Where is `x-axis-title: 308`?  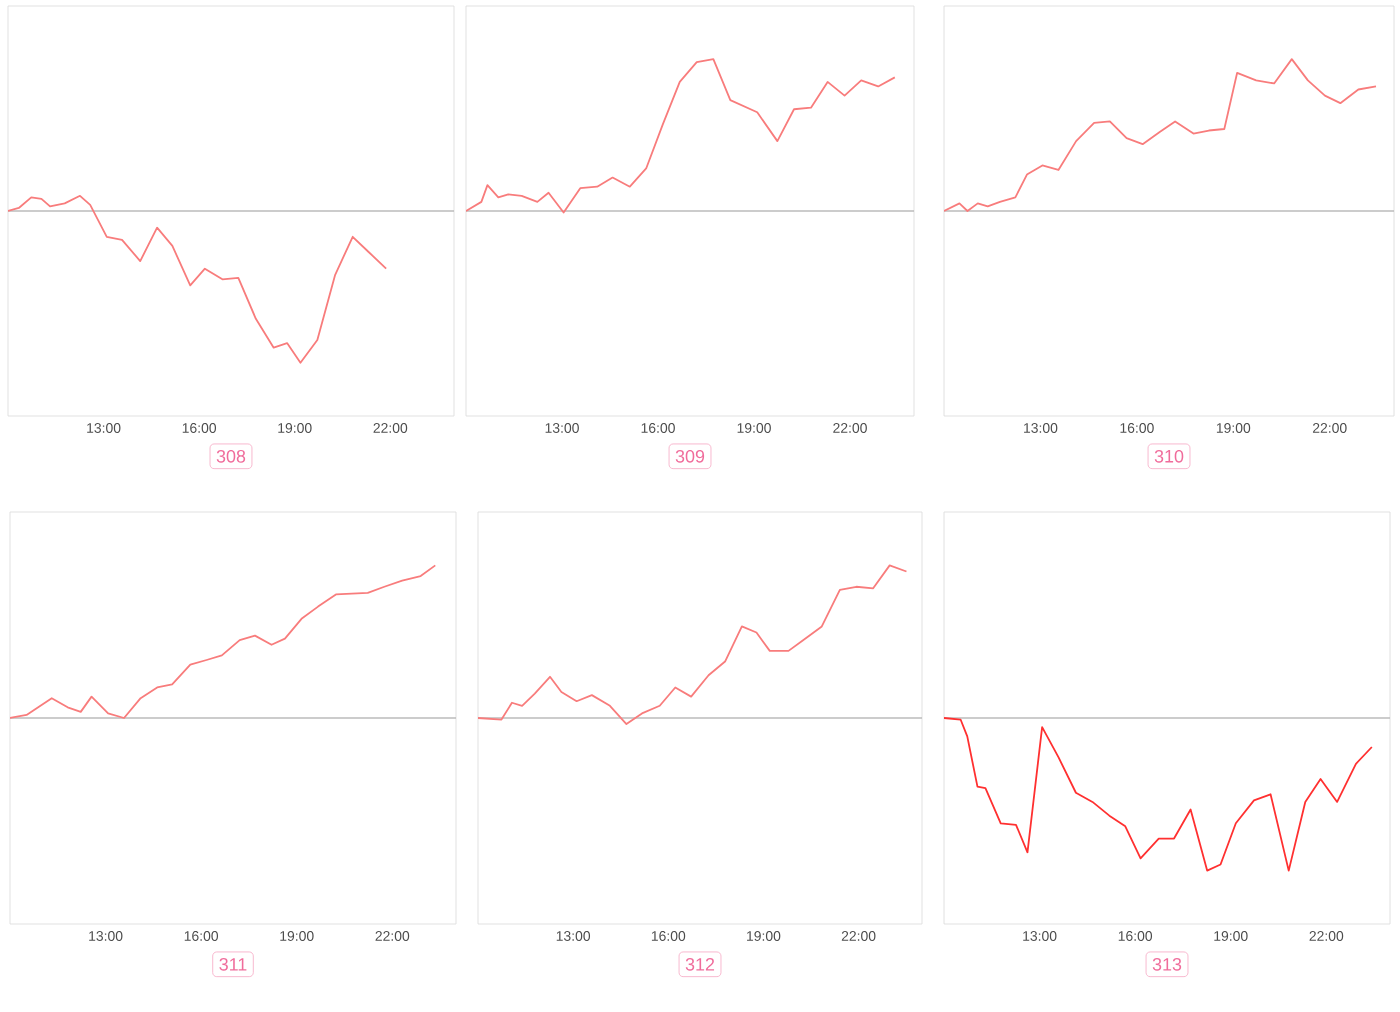 x-axis-title: 308 is located at coordinates (231, 456).